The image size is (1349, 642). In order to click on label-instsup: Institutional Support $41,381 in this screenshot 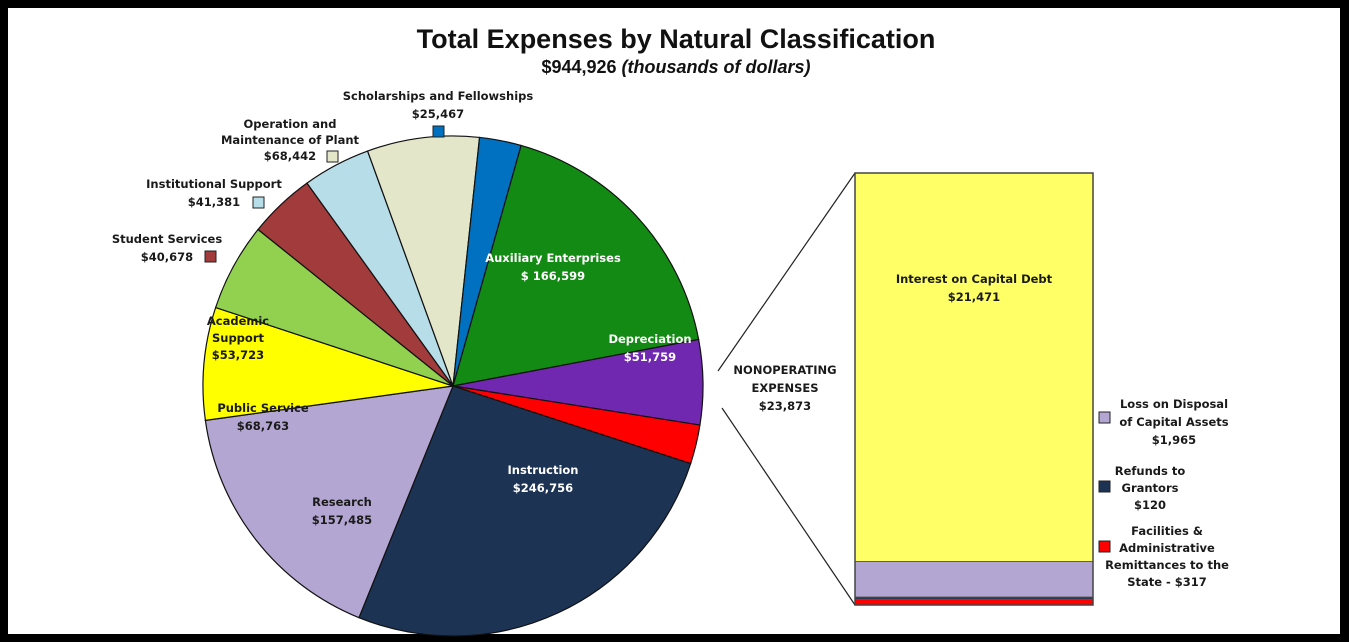, I will do `click(214, 193)`.